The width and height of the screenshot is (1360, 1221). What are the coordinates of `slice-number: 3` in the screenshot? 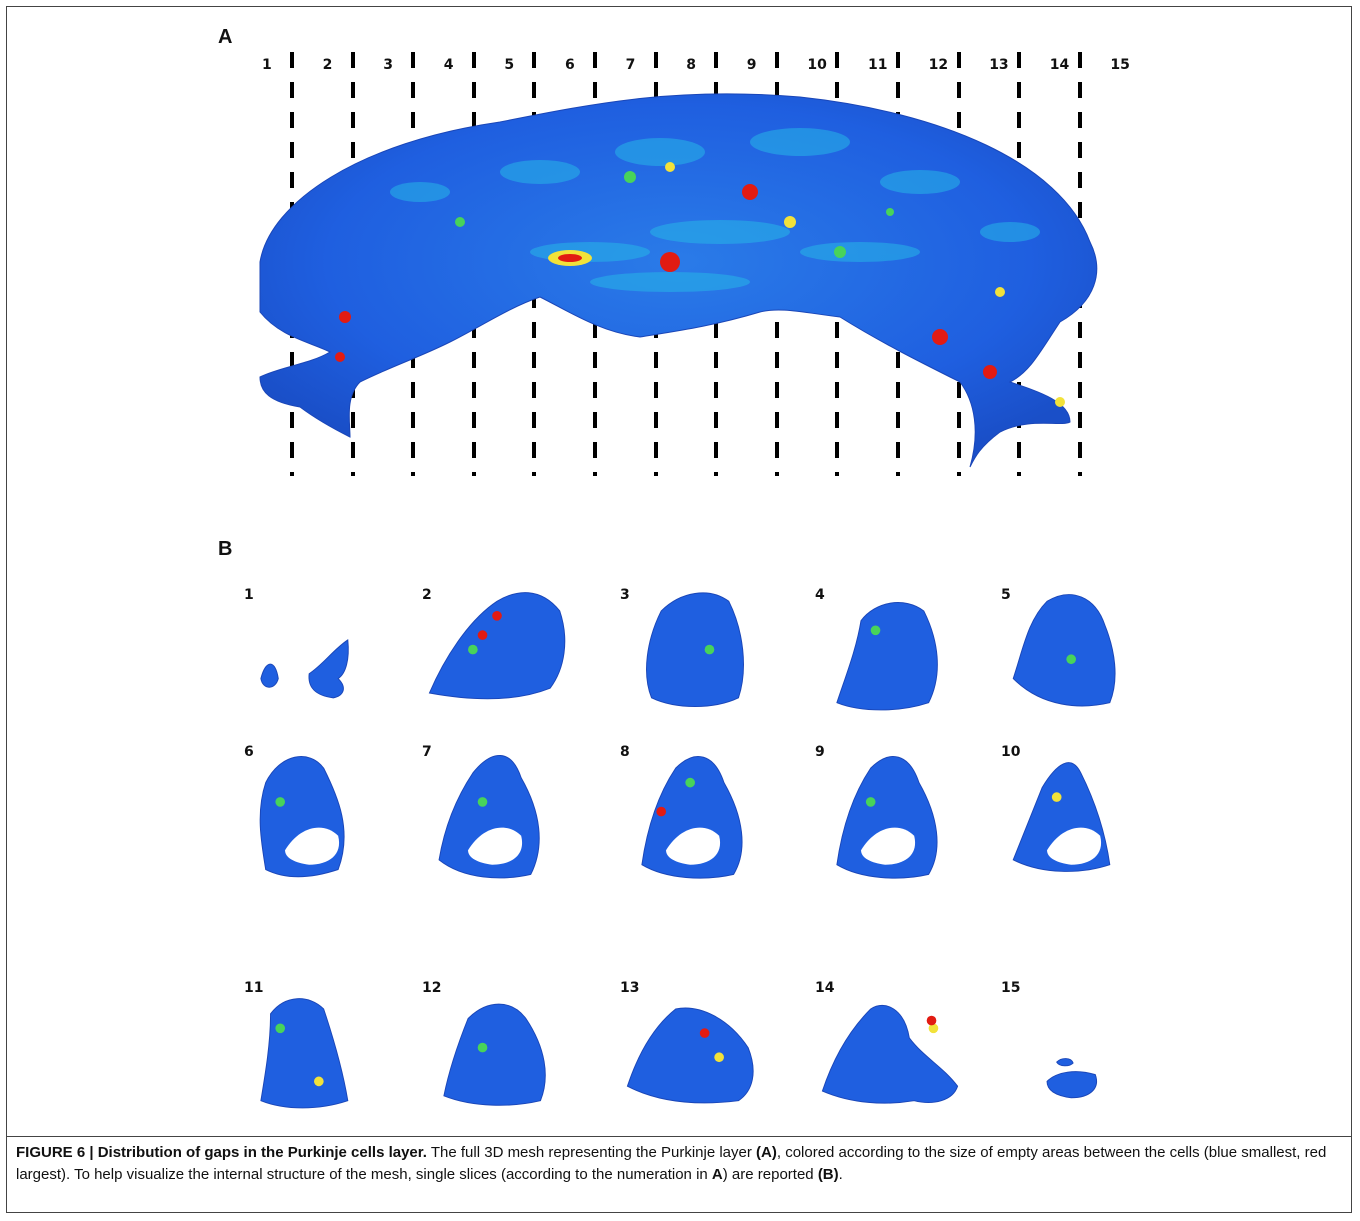 It's located at (625, 595).